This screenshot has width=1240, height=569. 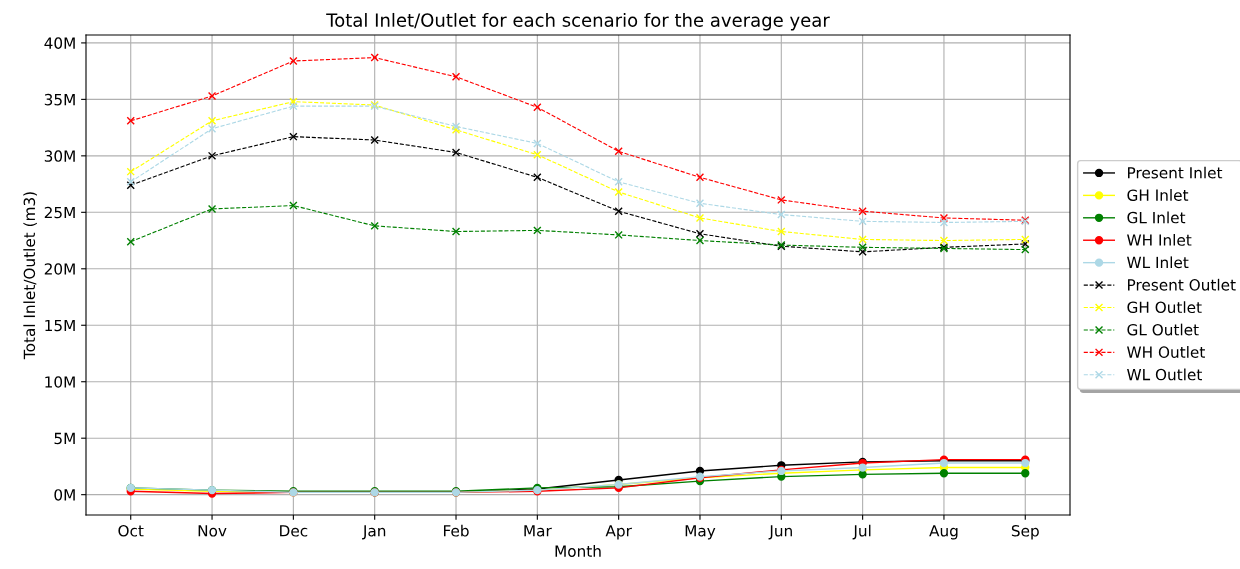 What do you see at coordinates (861, 532) in the screenshot?
I see `x-tick-label: Jul` at bounding box center [861, 532].